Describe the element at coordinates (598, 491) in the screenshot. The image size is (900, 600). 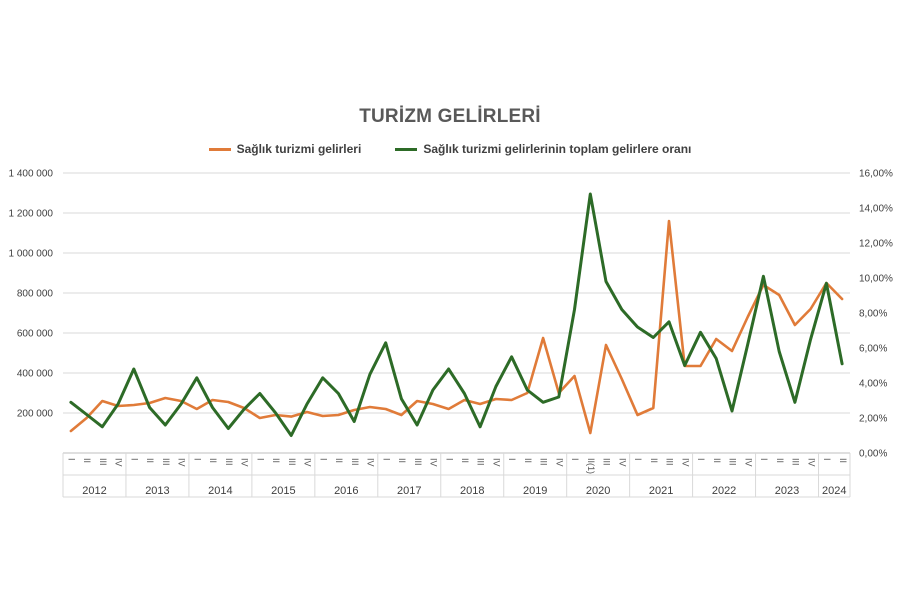
I see `x-year-label: 2020` at that location.